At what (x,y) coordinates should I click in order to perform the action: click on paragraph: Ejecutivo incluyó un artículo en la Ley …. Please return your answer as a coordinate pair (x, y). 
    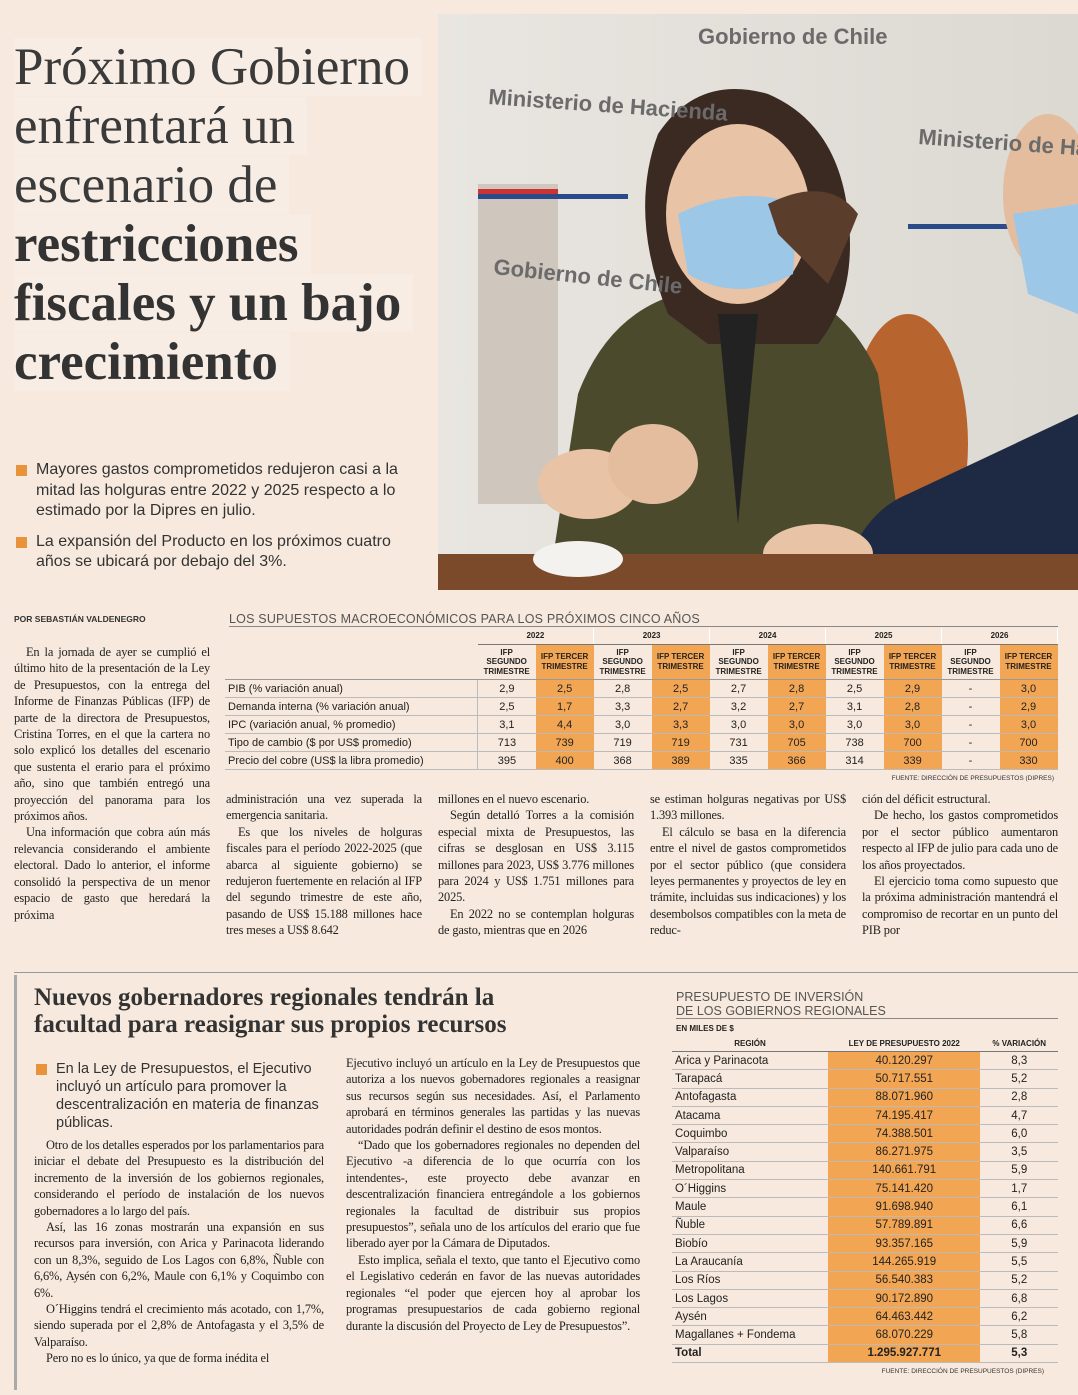
    Looking at the image, I should click on (493, 1096).